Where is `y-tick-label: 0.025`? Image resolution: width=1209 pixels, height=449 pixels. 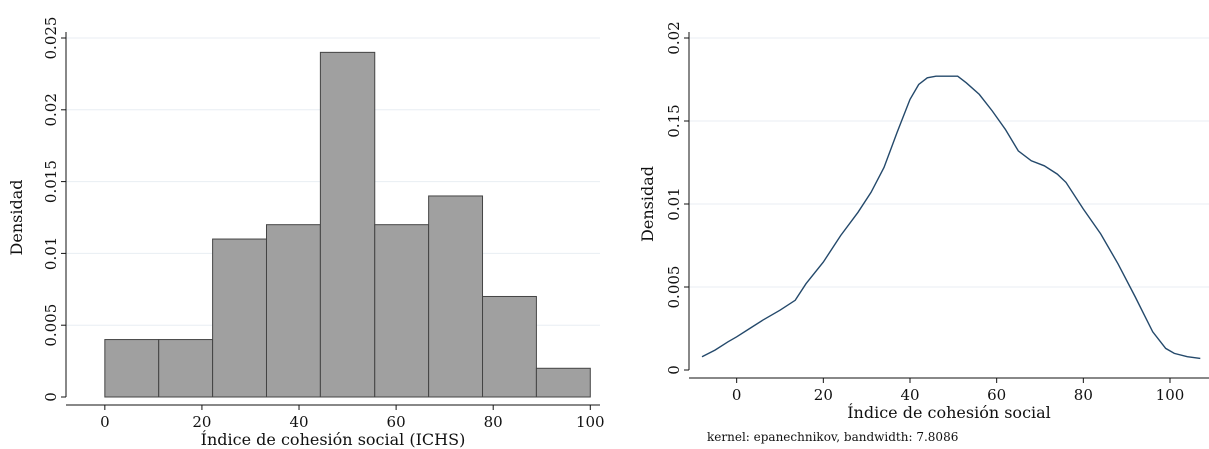 y-tick-label: 0.025 is located at coordinates (51, 38).